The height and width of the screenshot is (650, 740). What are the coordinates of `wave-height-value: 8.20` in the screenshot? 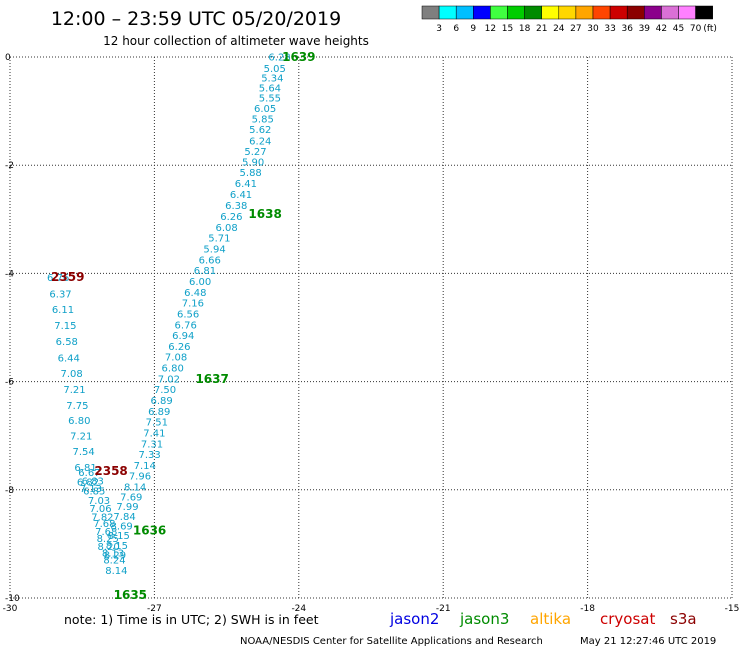 It's located at (109, 547).